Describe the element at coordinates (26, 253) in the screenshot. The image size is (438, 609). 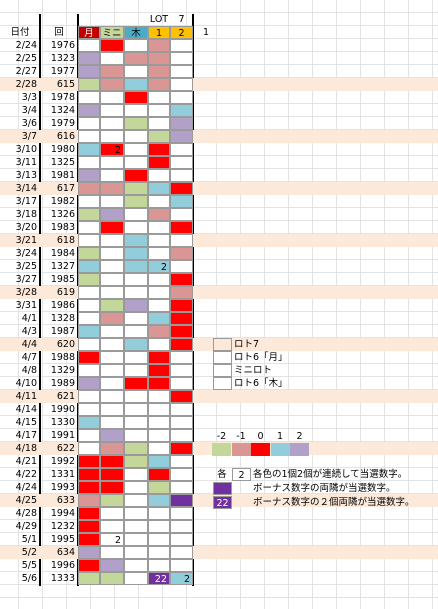
I see `date-cell: 3/24` at that location.